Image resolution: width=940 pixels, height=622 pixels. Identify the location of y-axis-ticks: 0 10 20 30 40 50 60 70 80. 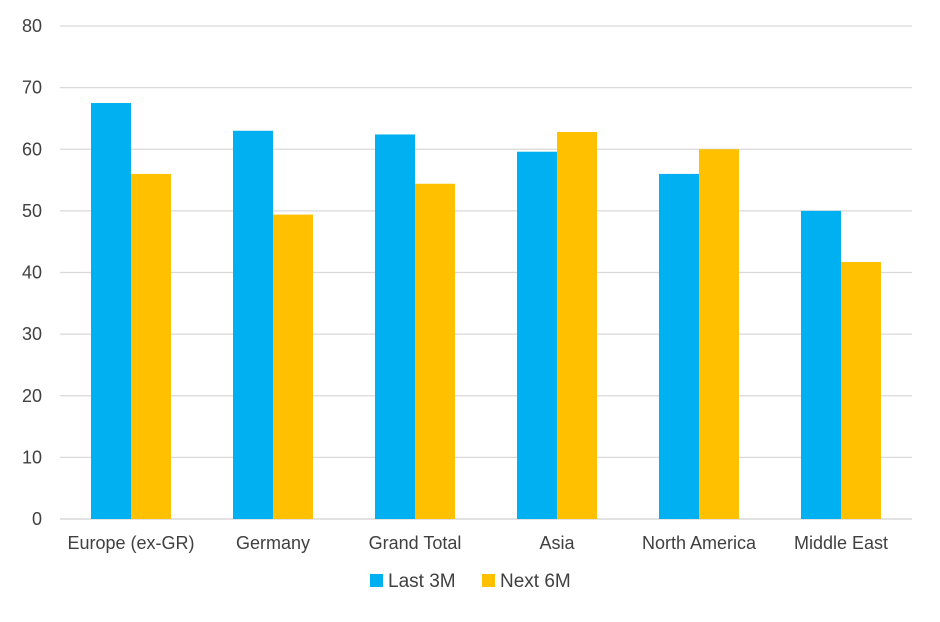
(32, 272).